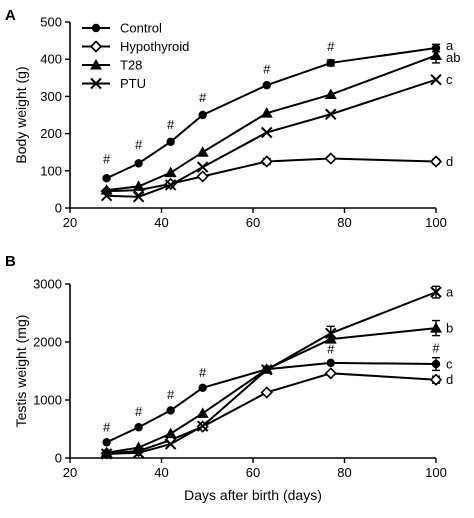 The width and height of the screenshot is (474, 518). What do you see at coordinates (47, 342) in the screenshot?
I see `y-tick-label: 2000` at bounding box center [47, 342].